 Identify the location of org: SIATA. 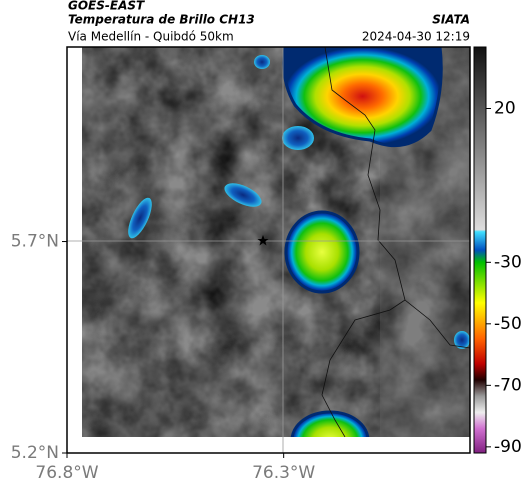
(451, 20).